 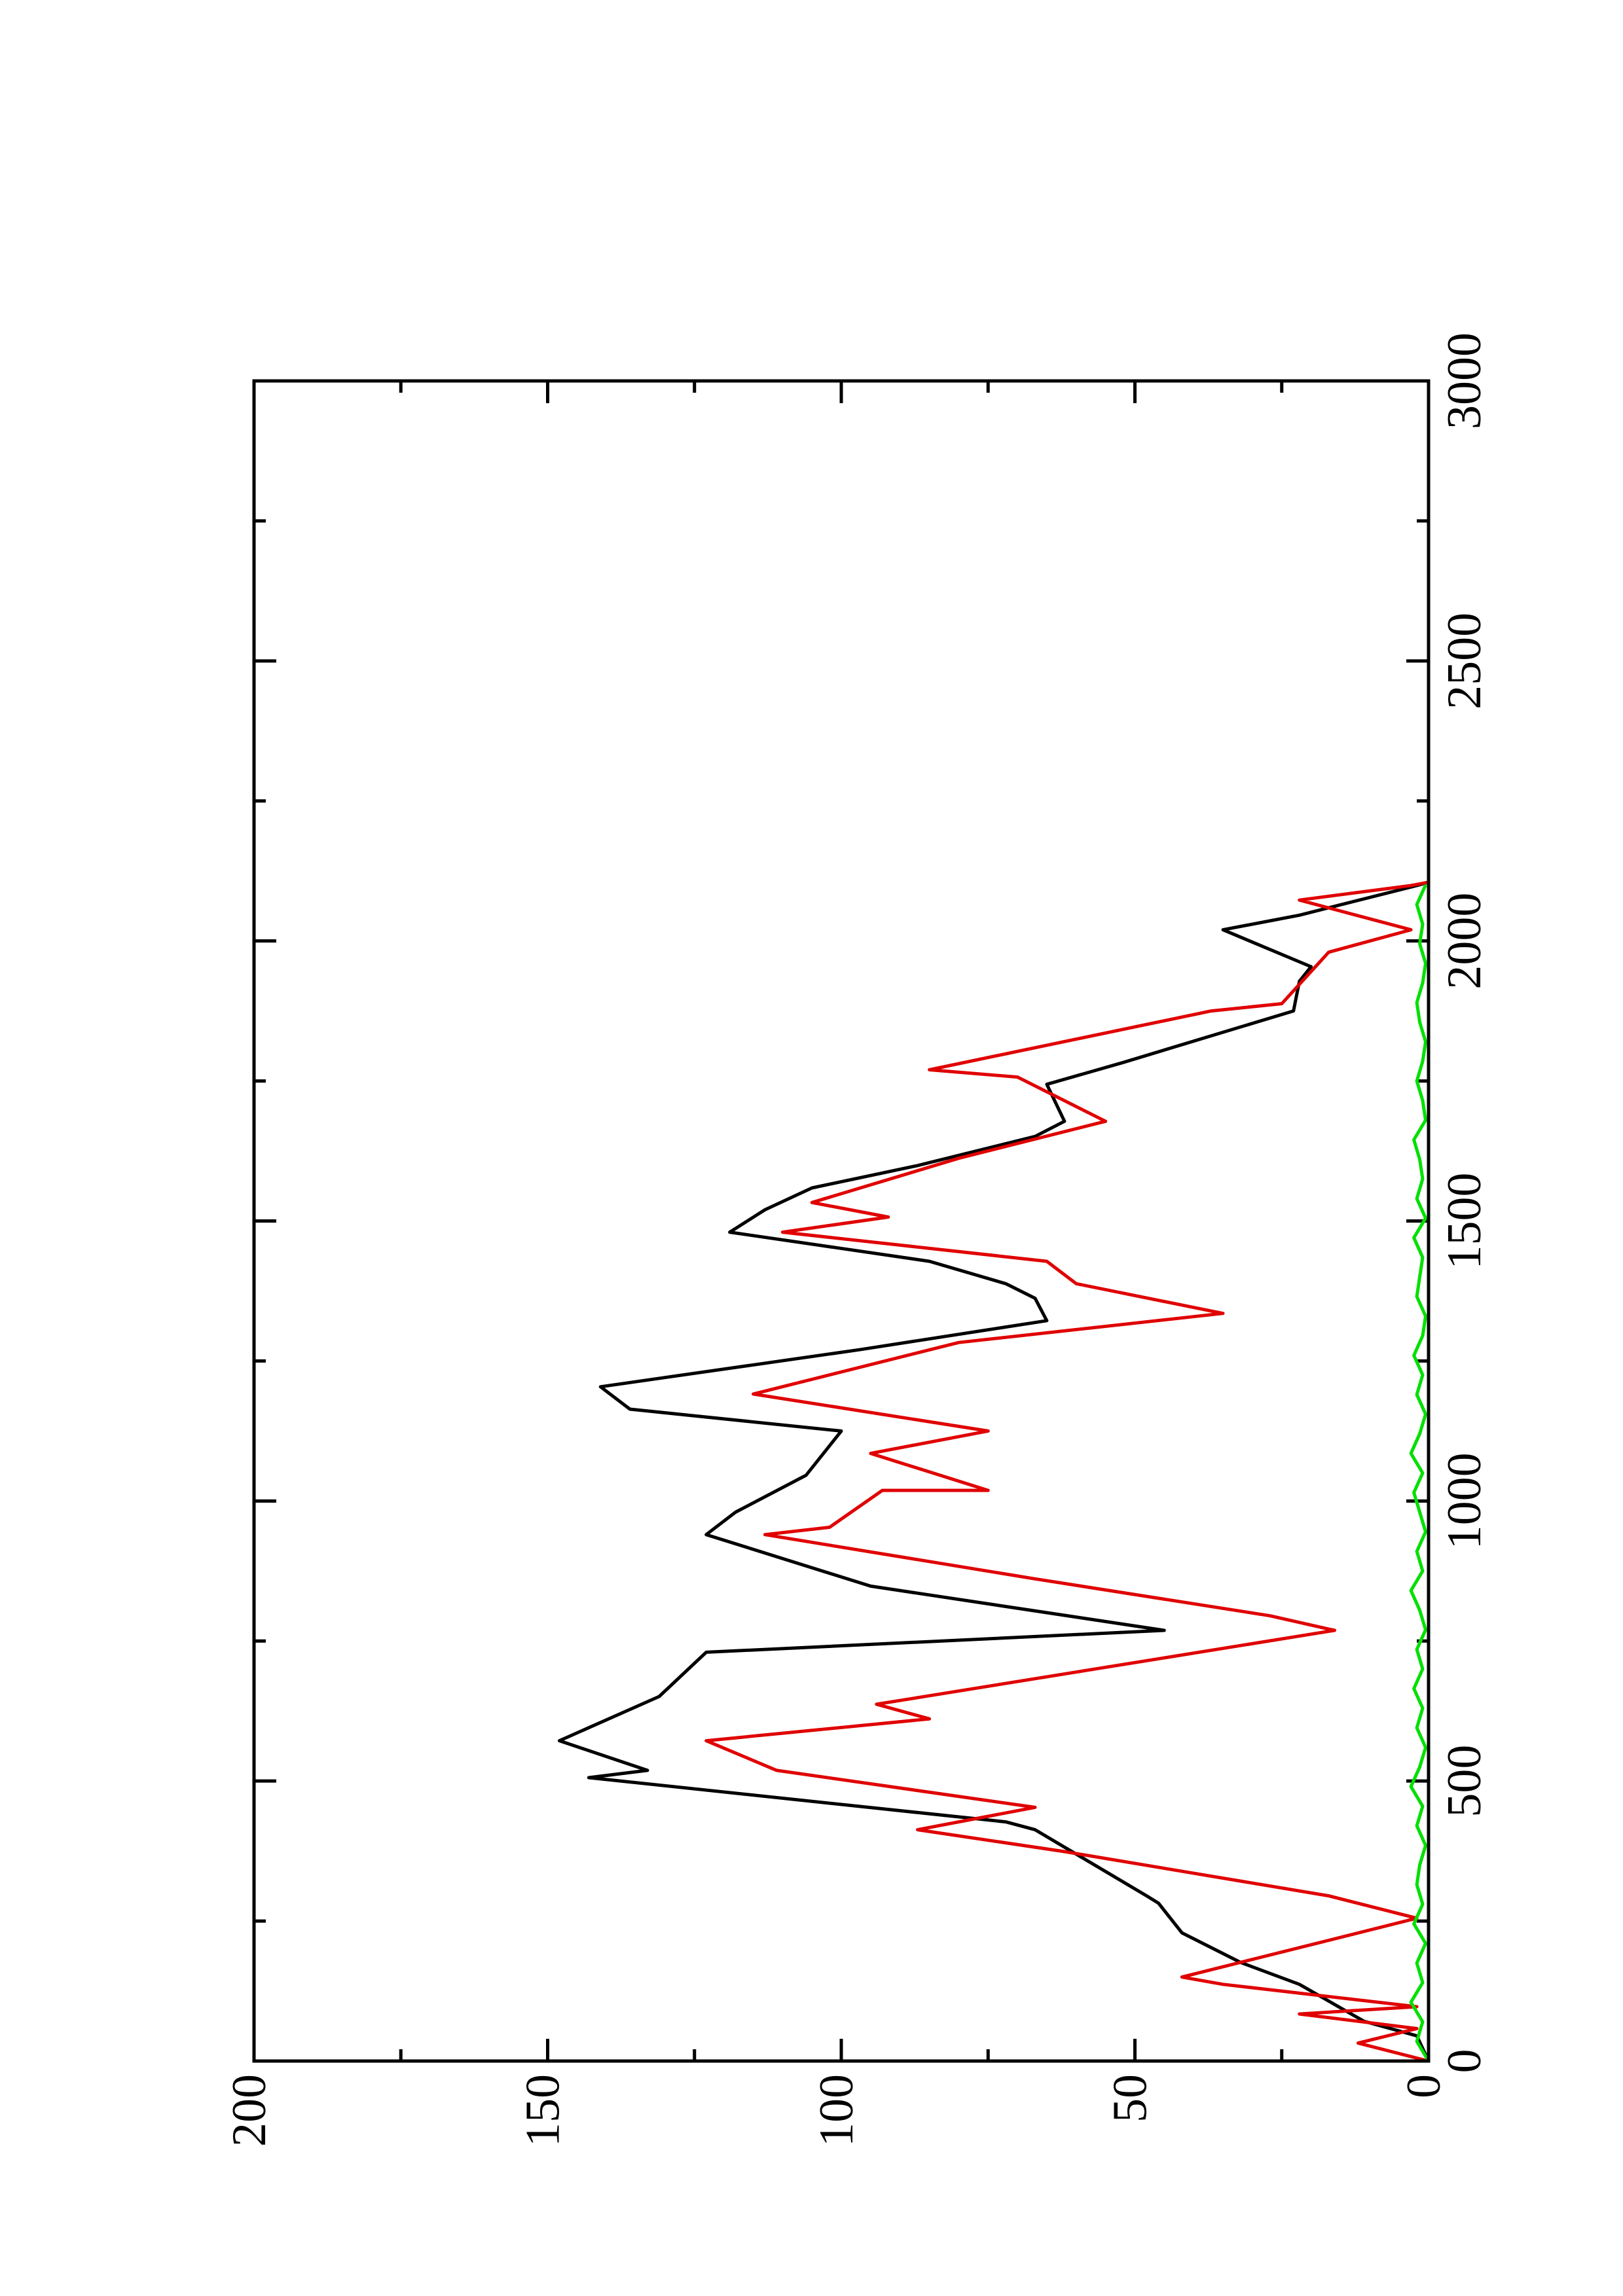 What do you see at coordinates (1420, 1473) in the screenshot?
I see `series-line` at bounding box center [1420, 1473].